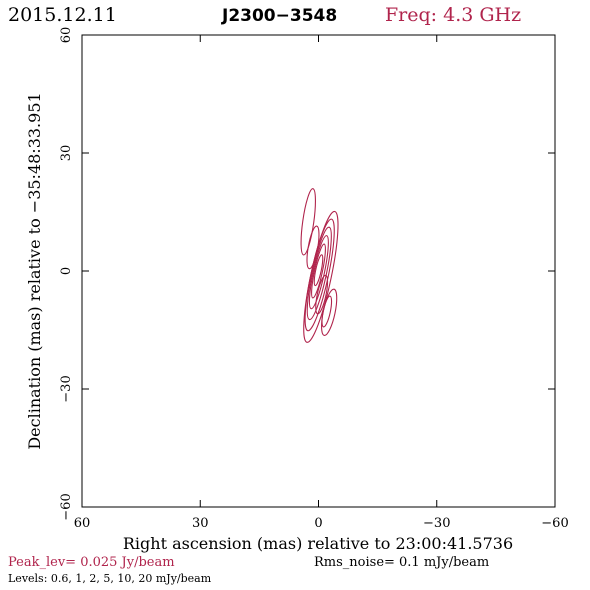 The height and width of the screenshot is (590, 590). What do you see at coordinates (82, 523) in the screenshot?
I see `x-tick-label: 60` at bounding box center [82, 523].